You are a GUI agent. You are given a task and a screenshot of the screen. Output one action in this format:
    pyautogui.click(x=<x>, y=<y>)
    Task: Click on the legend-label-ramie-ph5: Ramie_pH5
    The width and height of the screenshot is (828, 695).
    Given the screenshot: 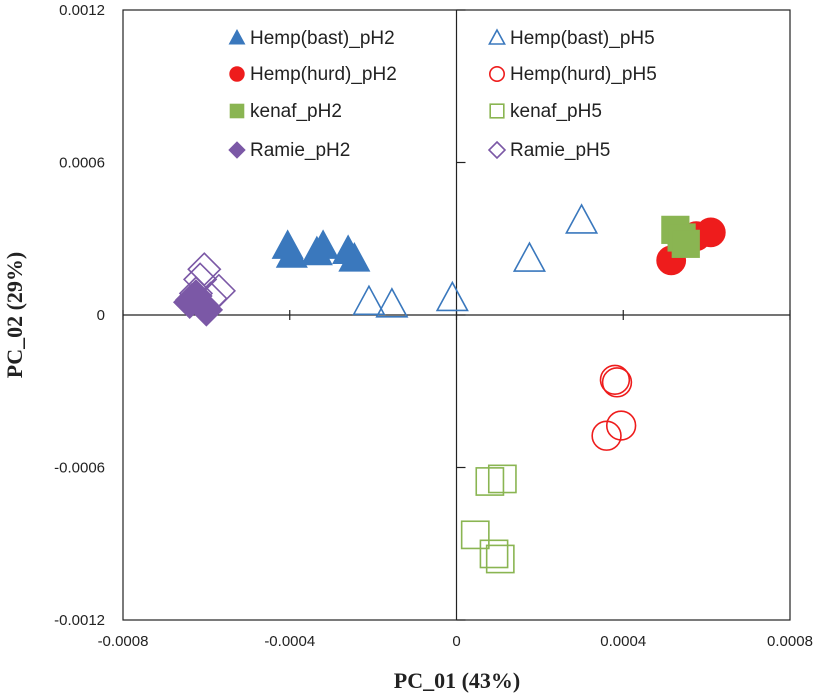 What is the action you would take?
    pyautogui.click(x=560, y=150)
    